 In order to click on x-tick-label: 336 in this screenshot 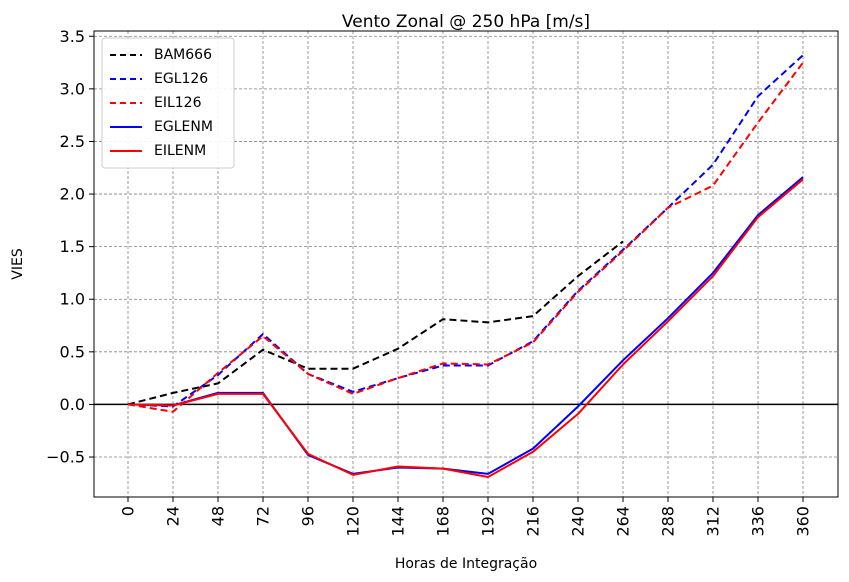, I will do `click(758, 521)`.